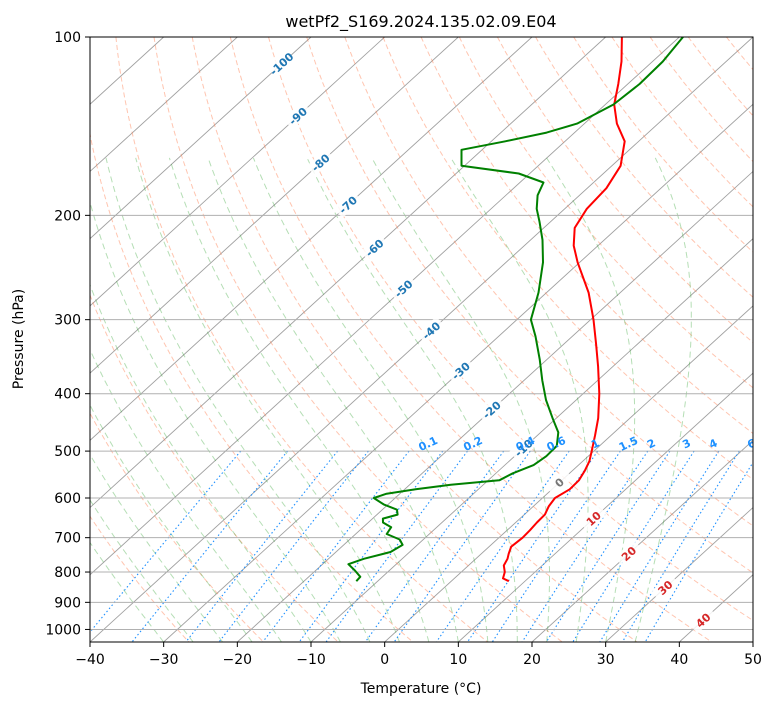  I want to click on x-tick-label: −30, so click(164, 660).